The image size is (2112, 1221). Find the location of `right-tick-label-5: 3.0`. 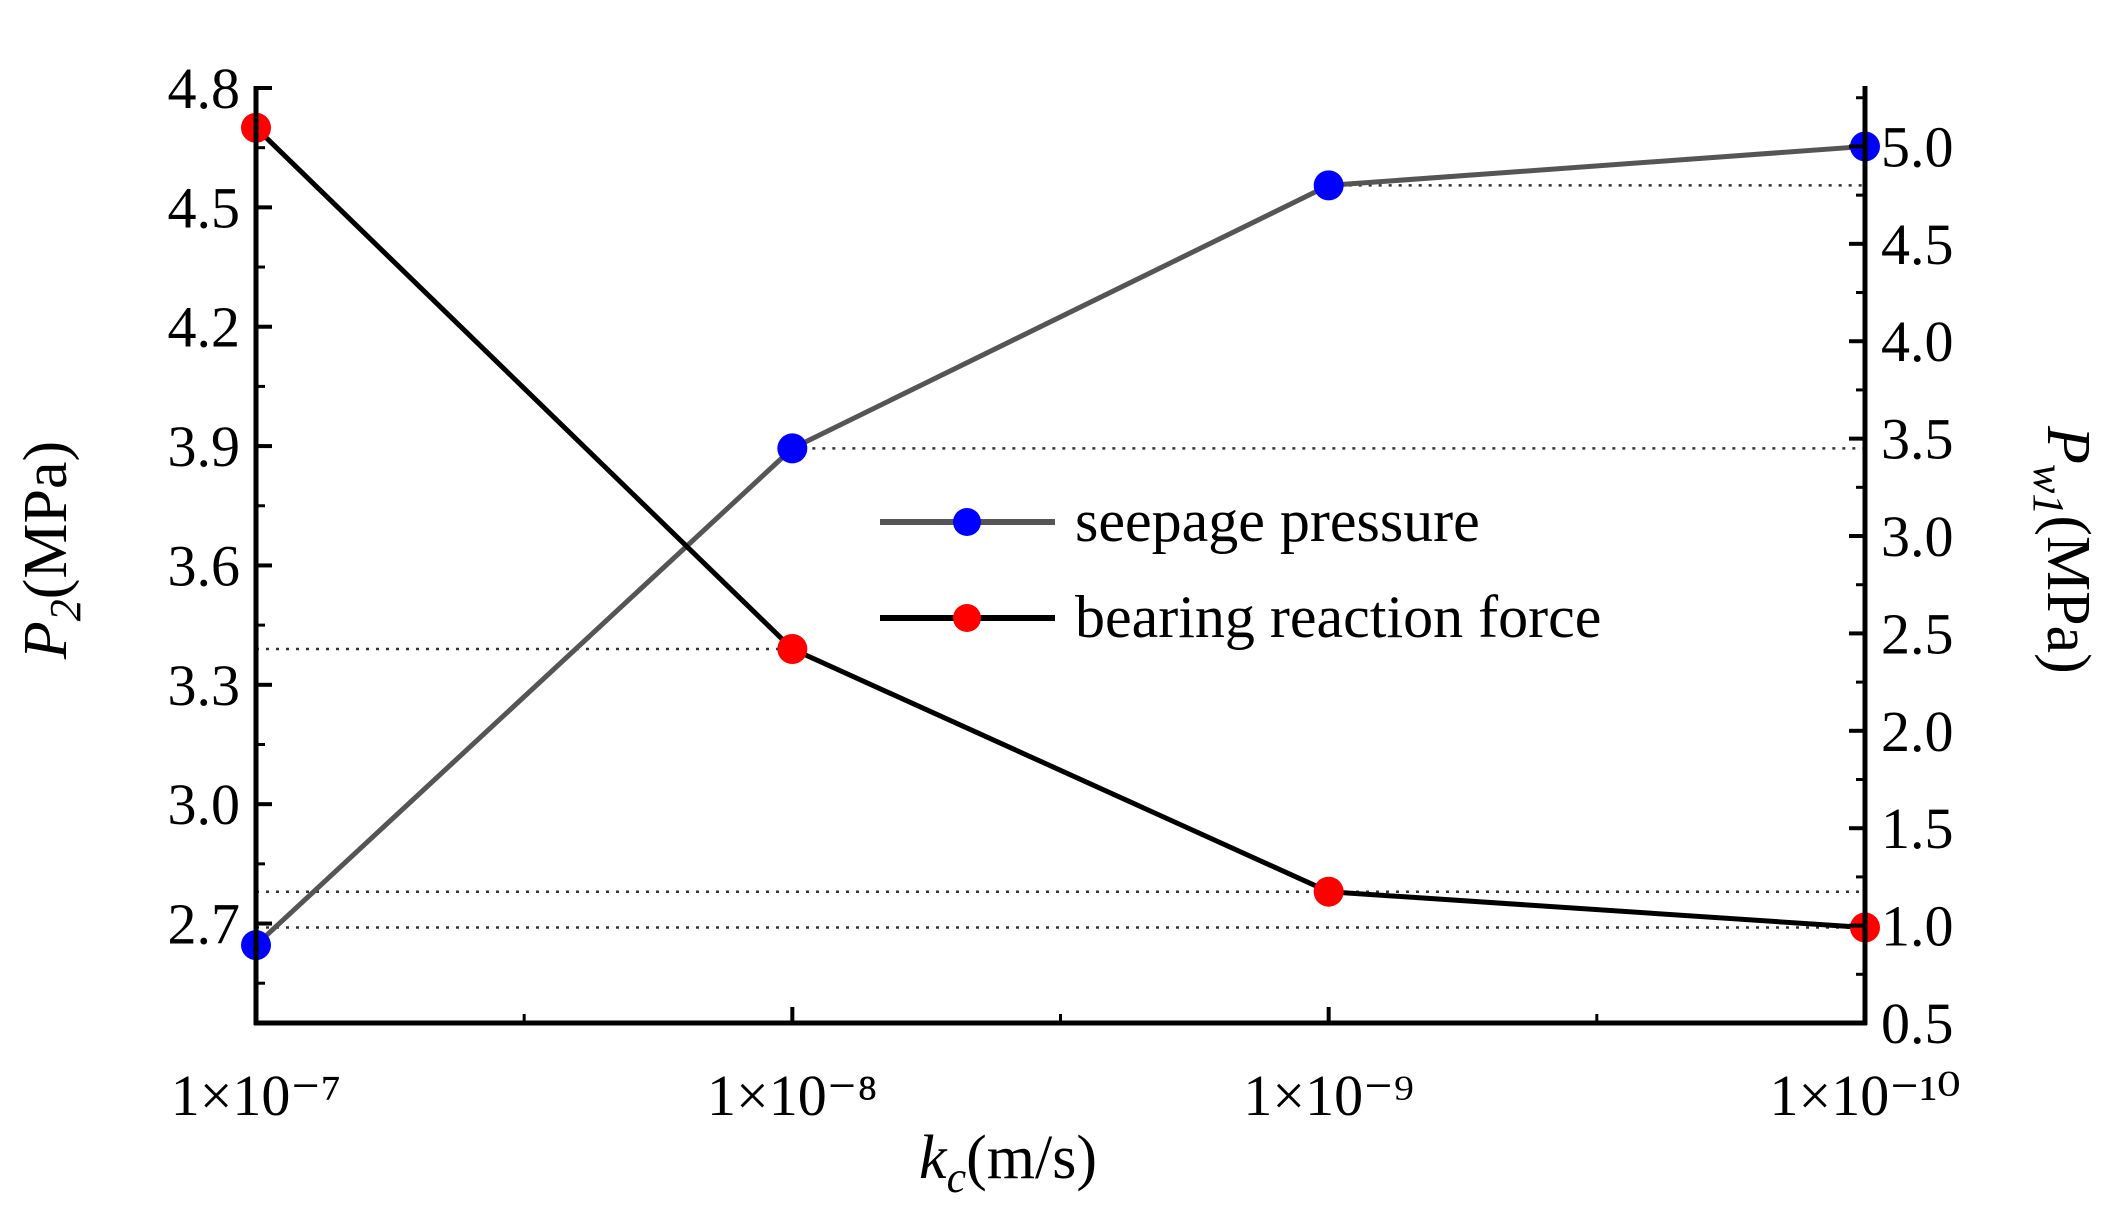

right-tick-label-5: 3.0 is located at coordinates (1917, 536).